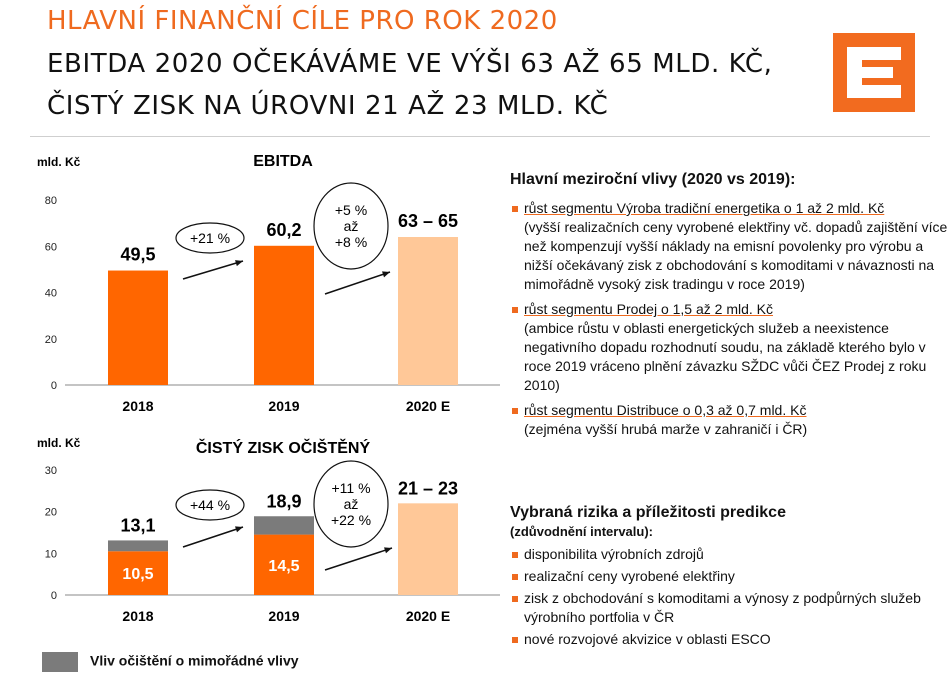  I want to click on risks-heading: Vybraná rizika a příležitosti predikce, so click(648, 512).